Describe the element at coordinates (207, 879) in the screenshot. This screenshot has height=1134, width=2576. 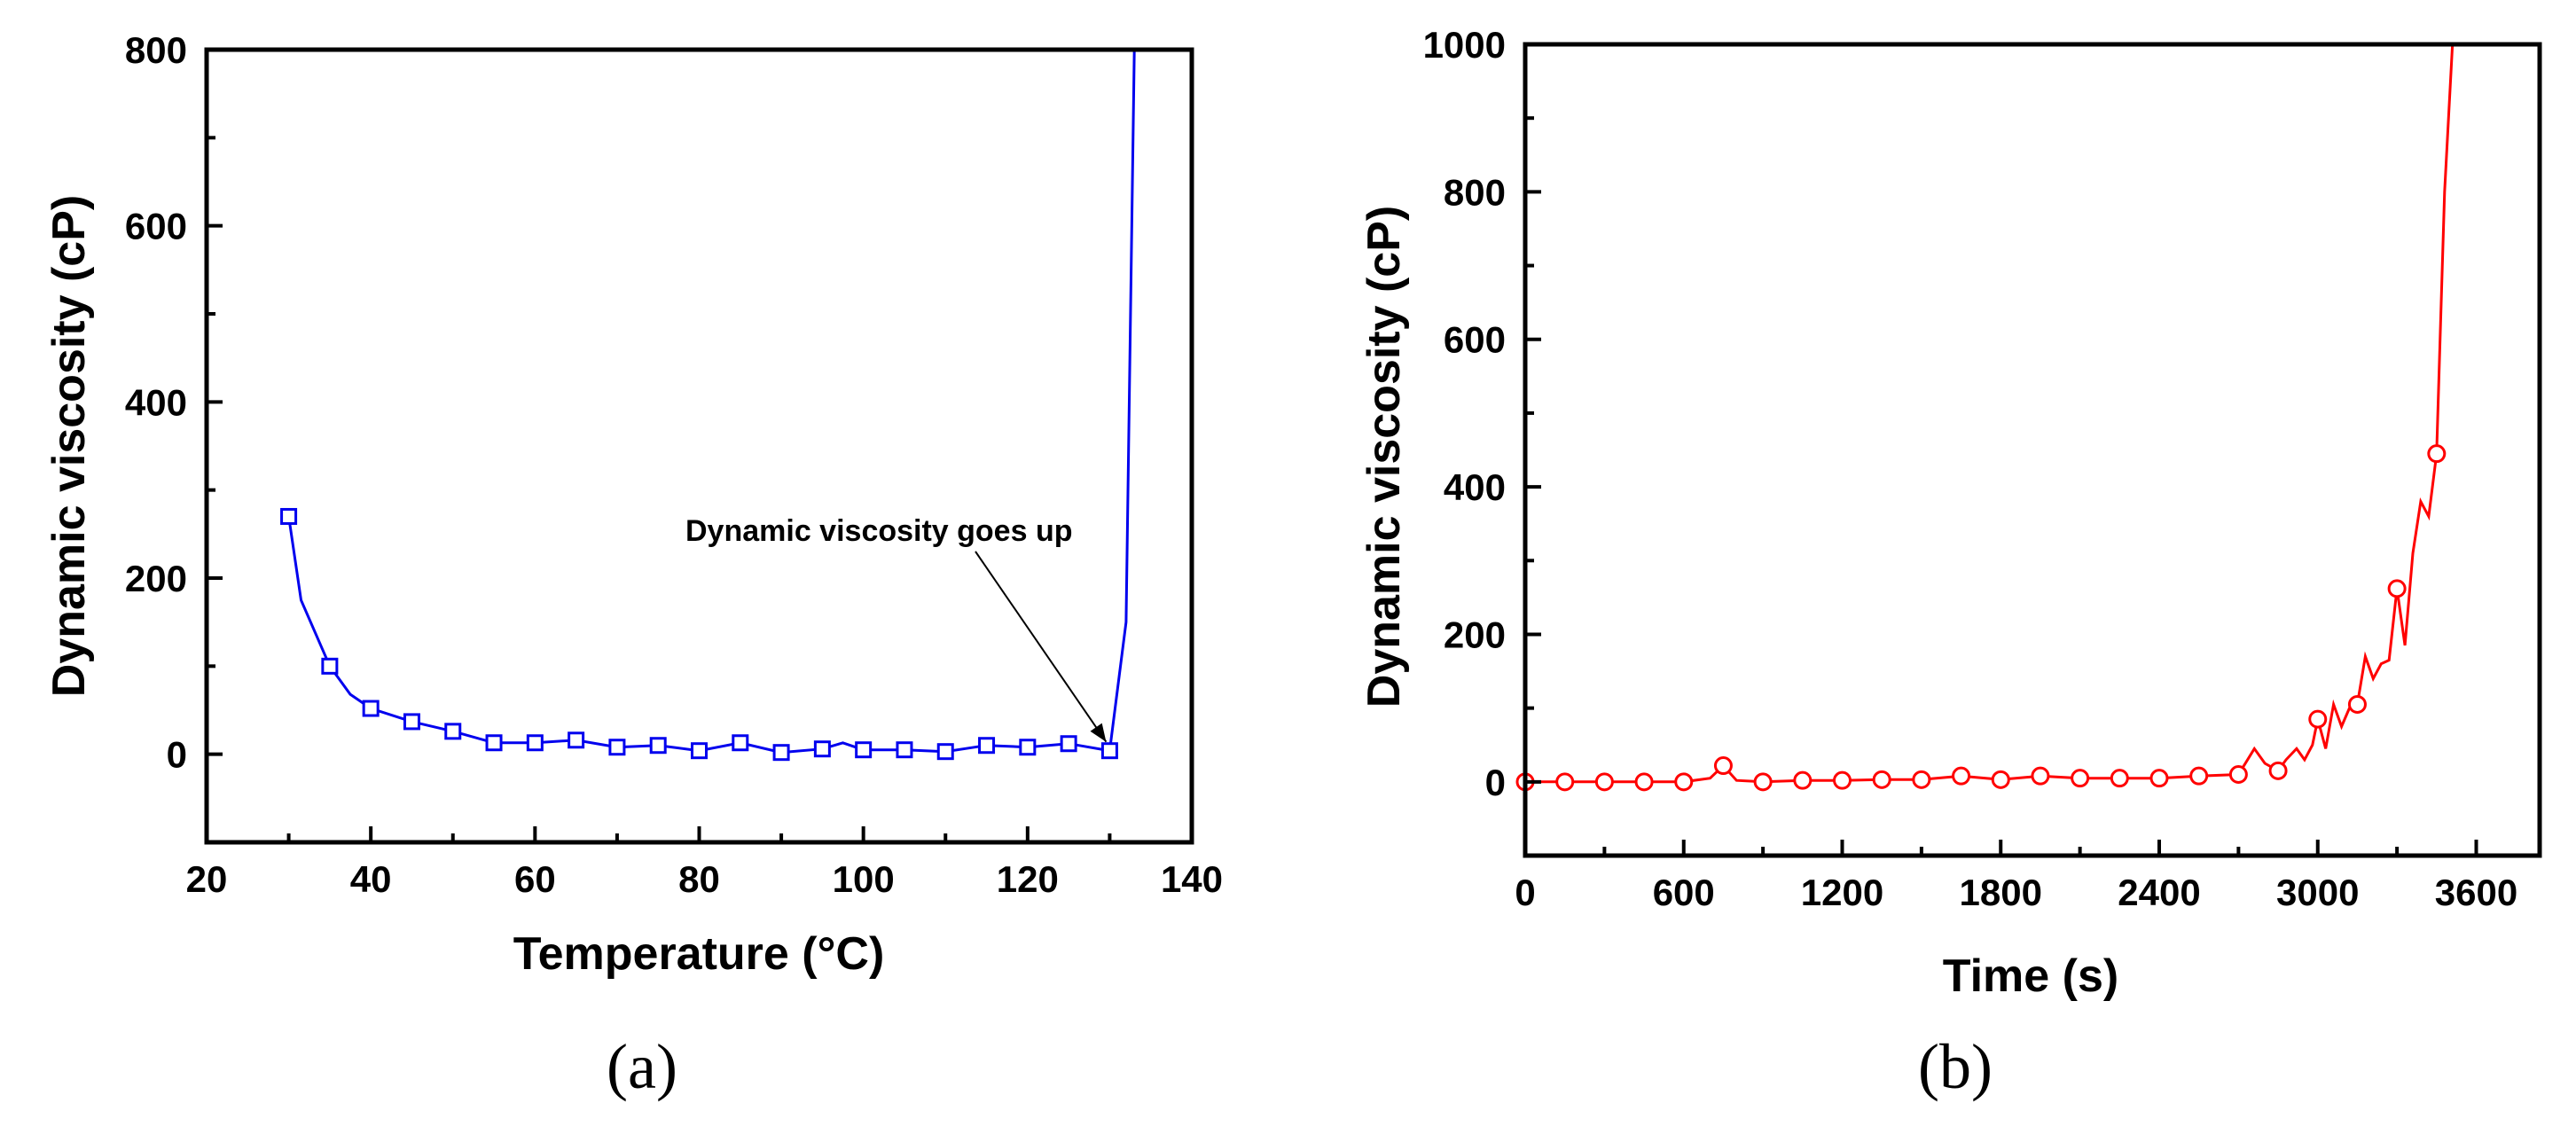
I see `panel-a-x-tick-label: 20` at that location.